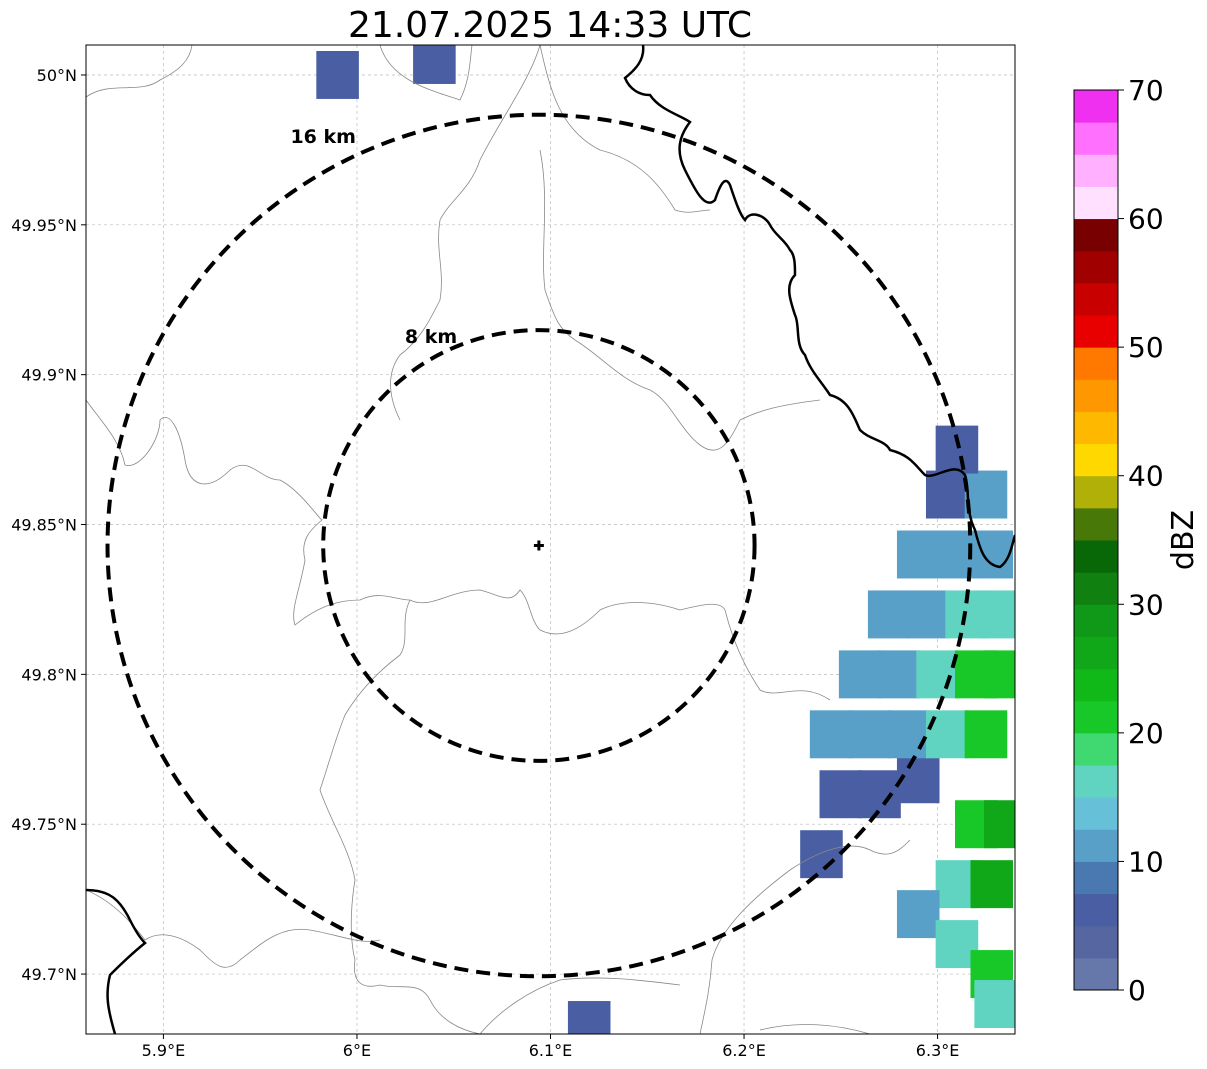 The width and height of the screenshot is (1207, 1069). I want to click on colorbar-swatches, so click(1096, 540).